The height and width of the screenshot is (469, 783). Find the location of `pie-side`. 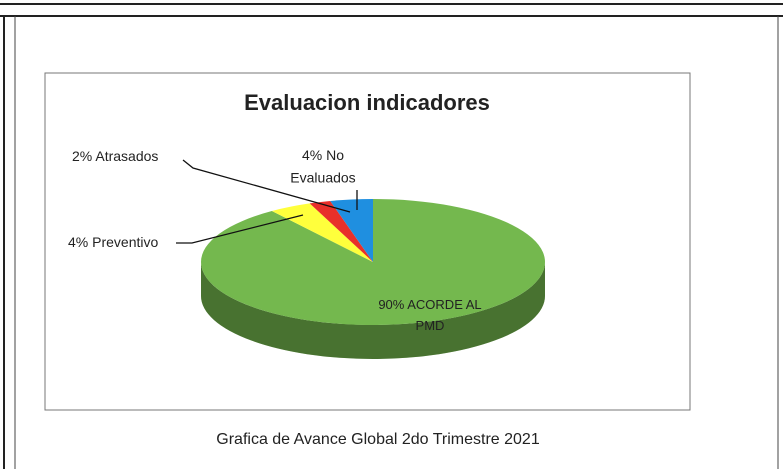

pie-side is located at coordinates (373, 310).